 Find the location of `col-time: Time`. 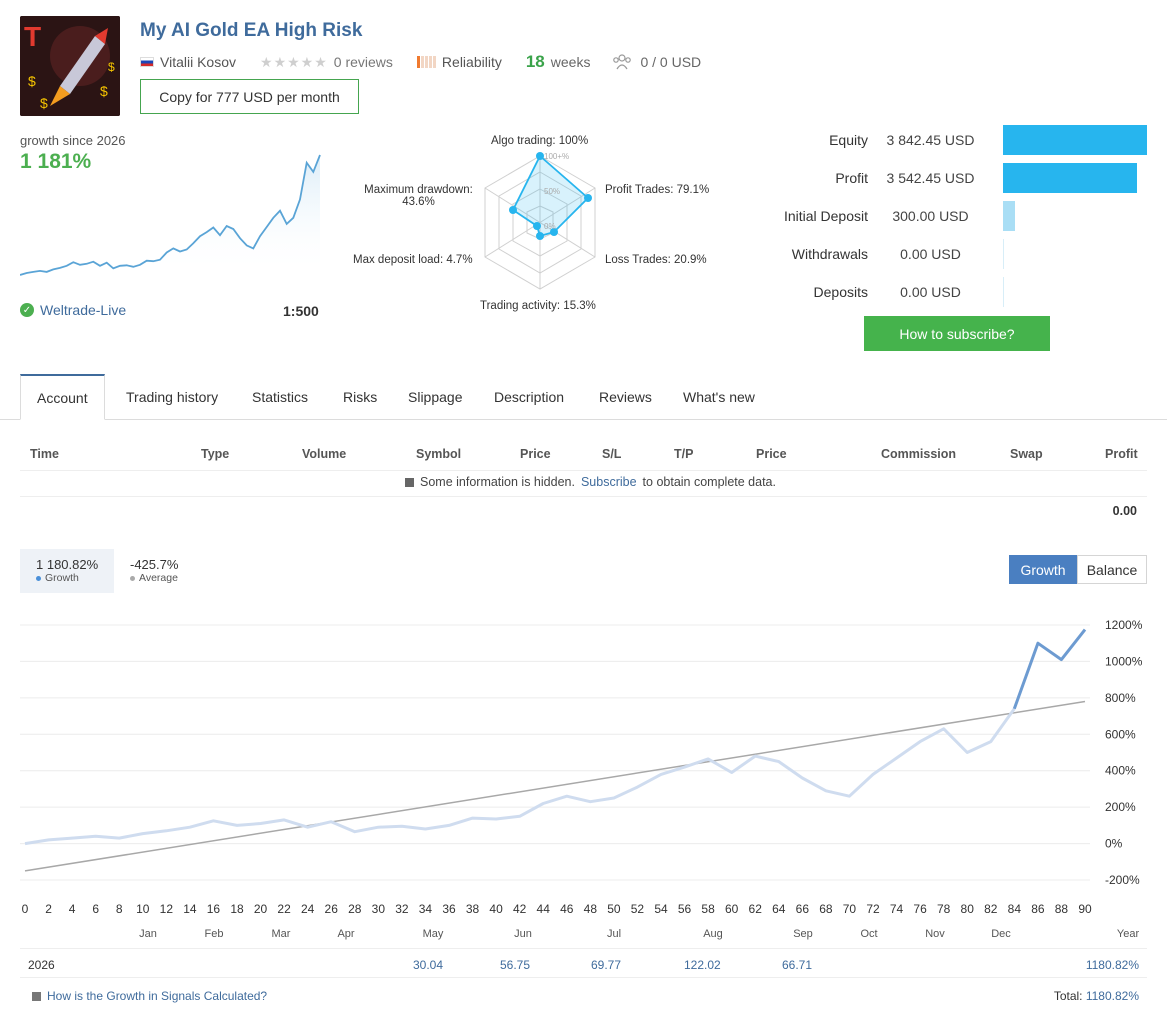

col-time: Time is located at coordinates (44, 454).